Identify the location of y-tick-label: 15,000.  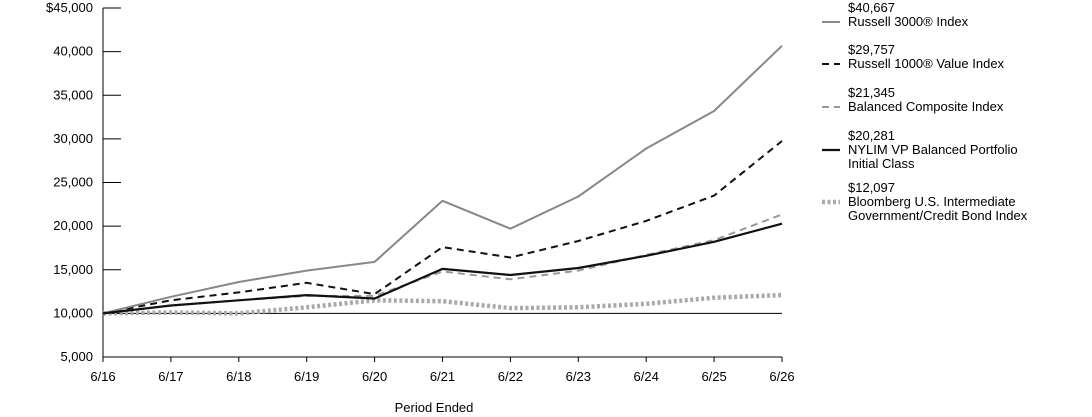
(73, 269).